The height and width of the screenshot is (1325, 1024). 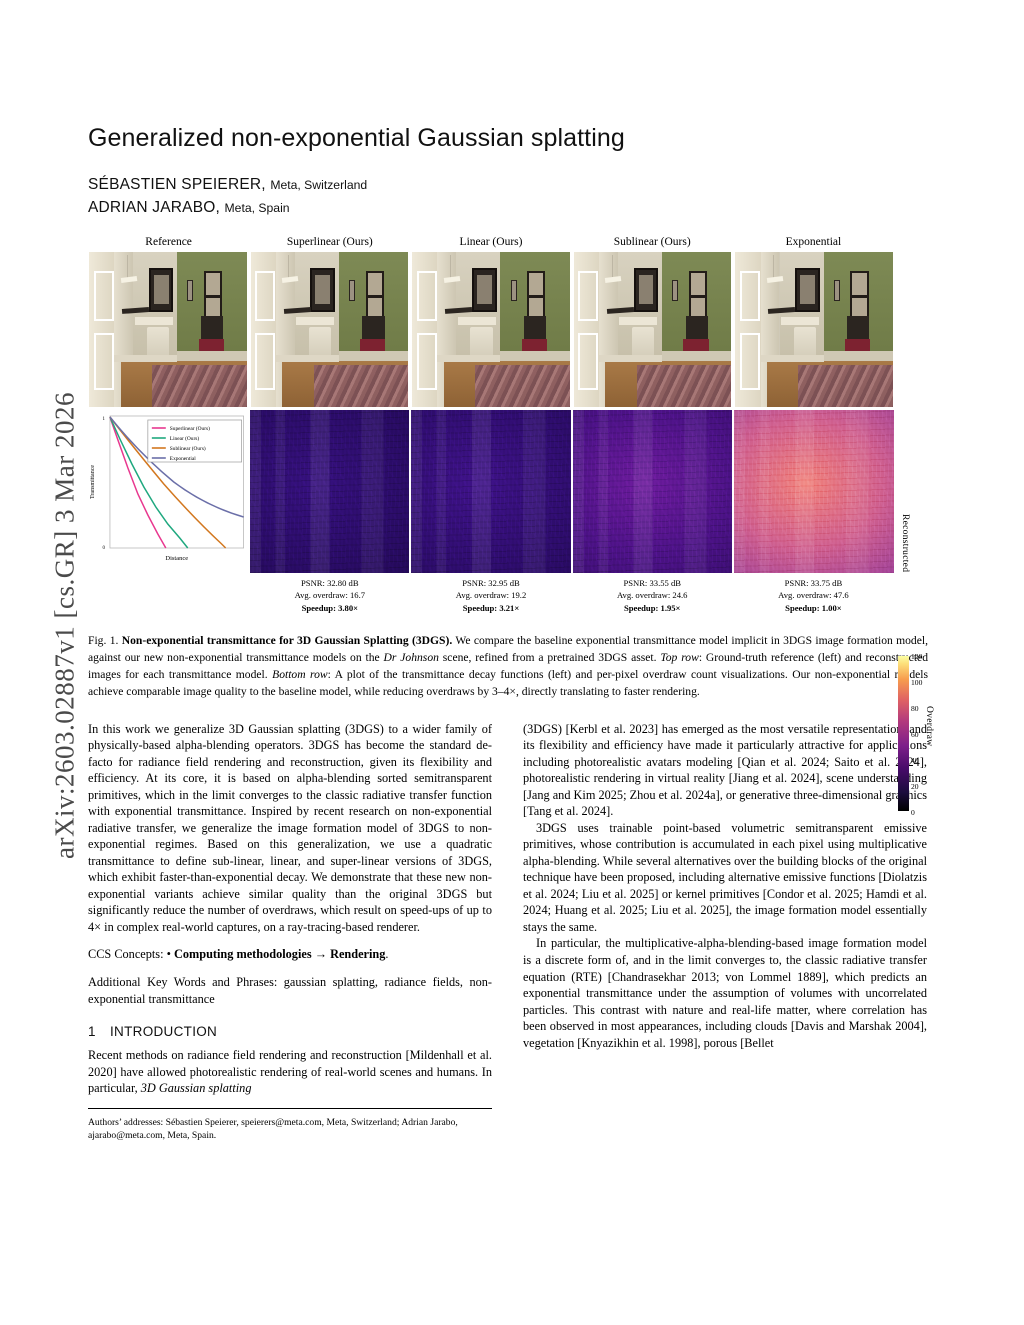 What do you see at coordinates (348, 607) in the screenshot?
I see `speedup-value: 3.80×` at bounding box center [348, 607].